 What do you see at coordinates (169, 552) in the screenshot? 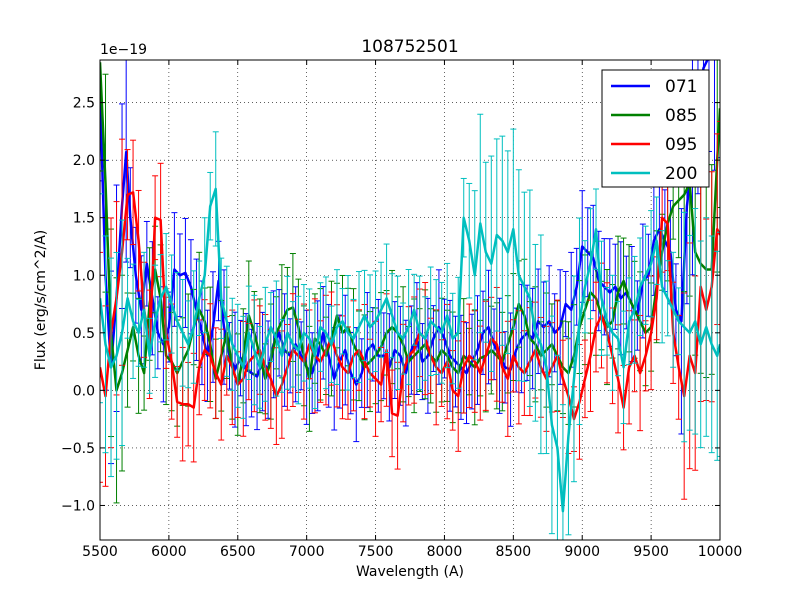
I see `x-tick-label: 6000` at bounding box center [169, 552].